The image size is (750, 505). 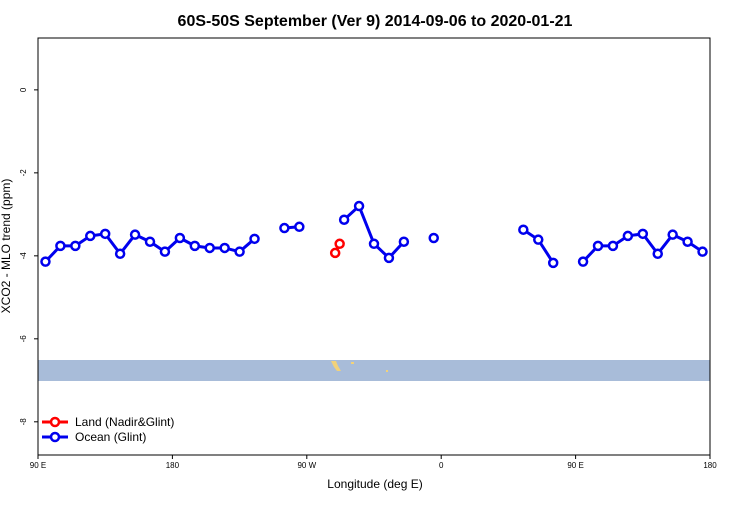 I want to click on y-tick-label: -2, so click(x=23, y=173).